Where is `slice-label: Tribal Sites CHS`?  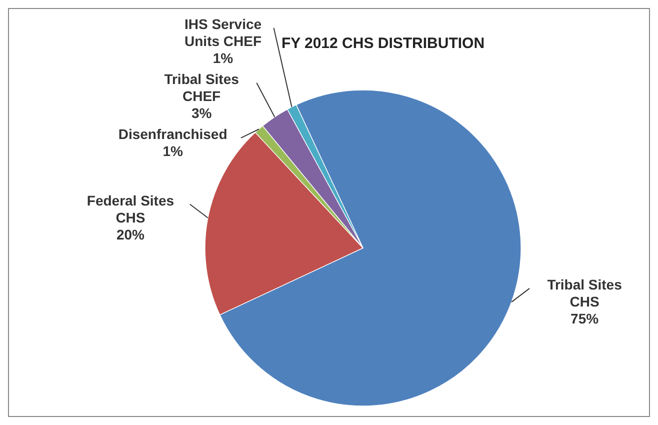 slice-label: Tribal Sites CHS is located at coordinates (584, 293).